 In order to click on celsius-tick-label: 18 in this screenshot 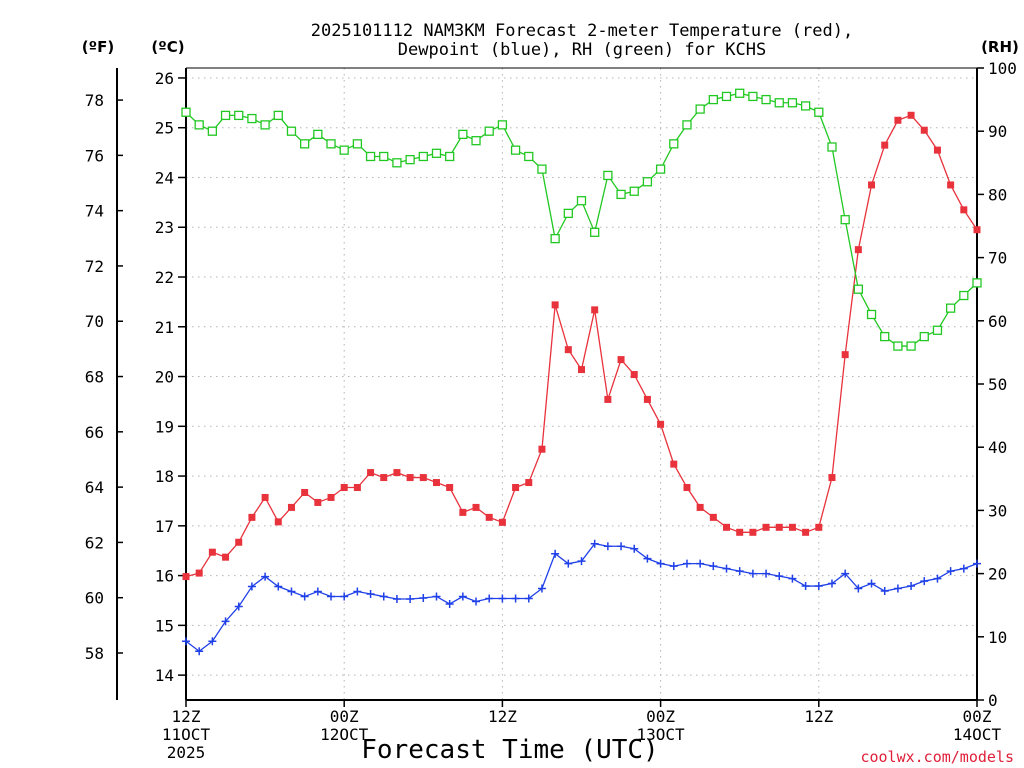, I will do `click(164, 476)`.